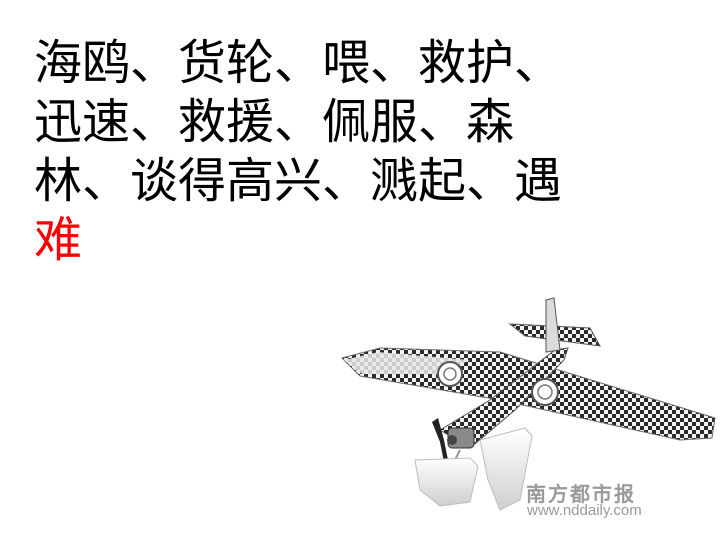 The width and height of the screenshot is (720, 540). Describe the element at coordinates (298, 181) in the screenshot. I see `vocabulary-line-3: 林、谈得高兴、溅起、遇` at that location.